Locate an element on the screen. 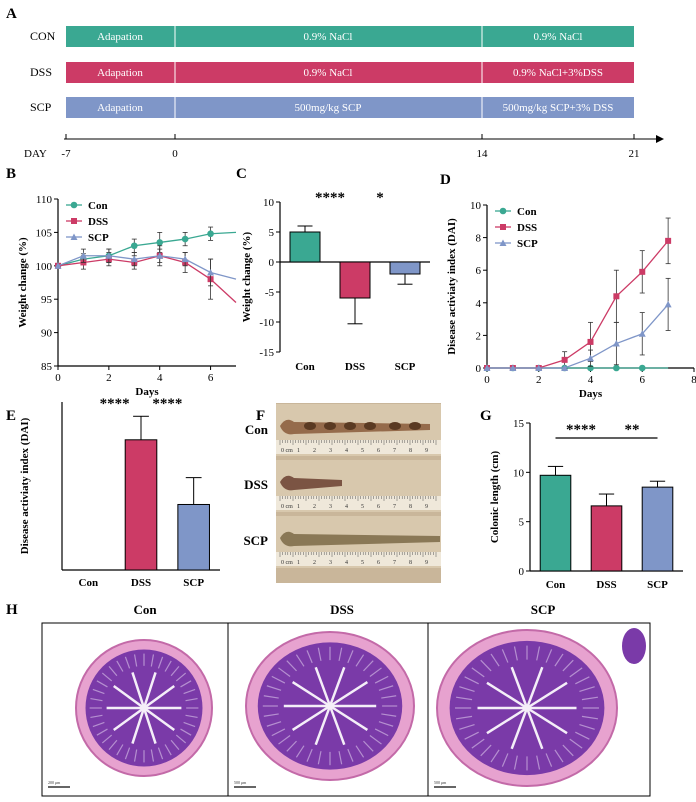 Image resolution: width=696 pixels, height=802 pixels. x-tick-label: 0 is located at coordinates (58, 378).